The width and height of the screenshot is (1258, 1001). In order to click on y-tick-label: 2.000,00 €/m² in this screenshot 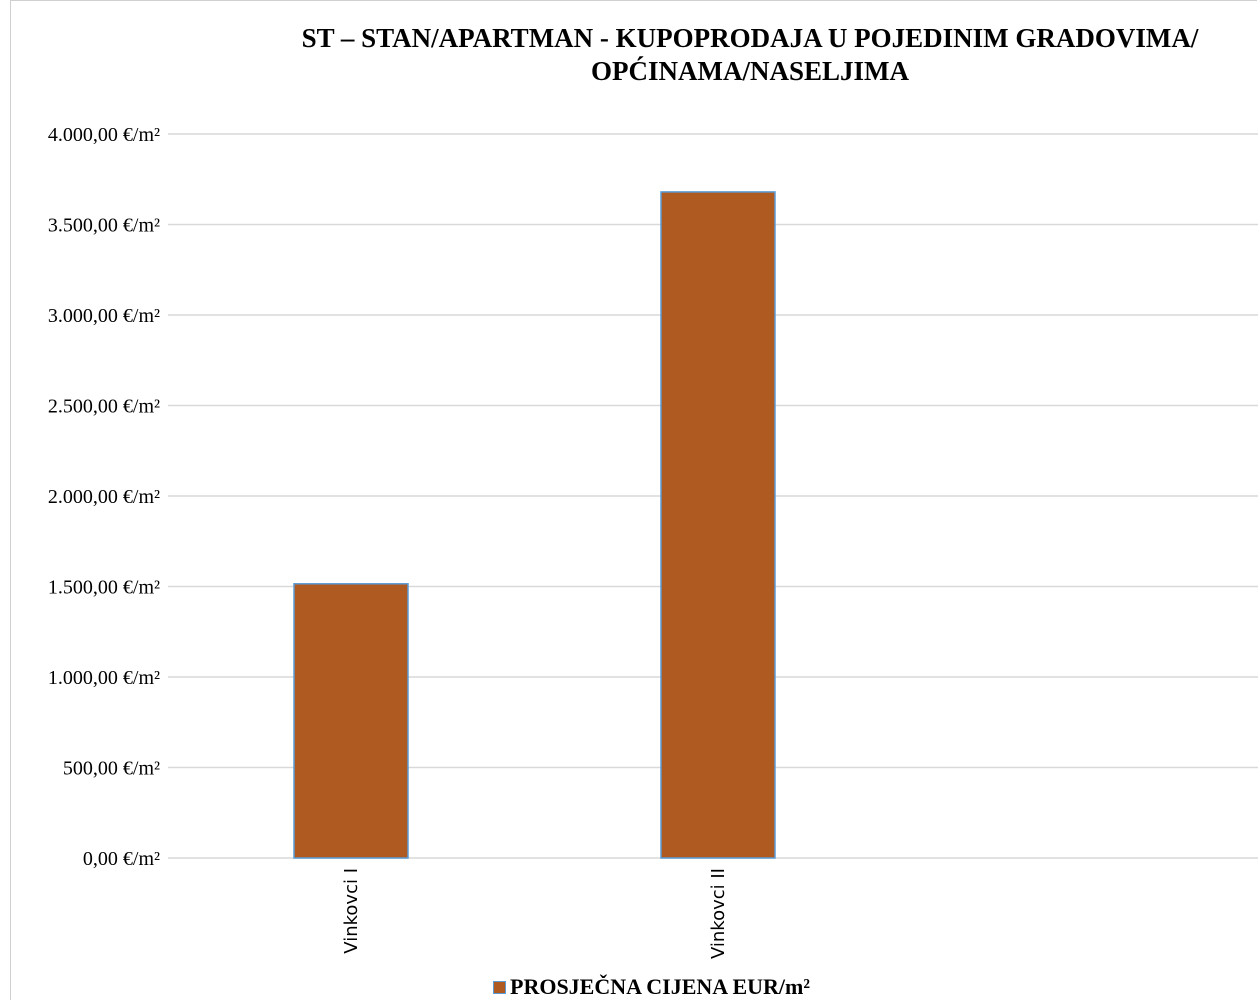, I will do `click(104, 497)`.